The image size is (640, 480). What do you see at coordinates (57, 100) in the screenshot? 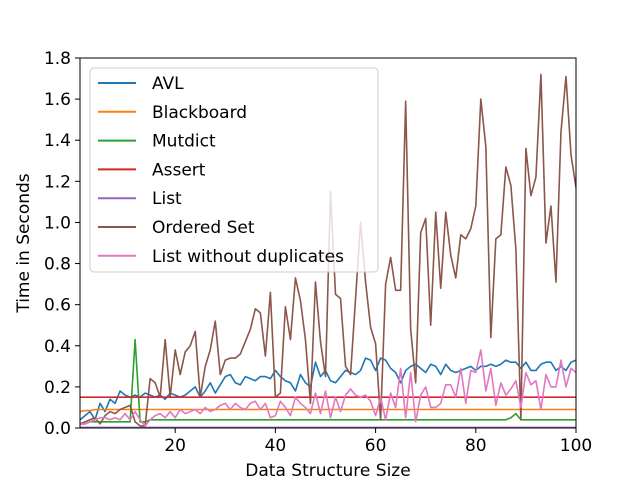
I see `y-tick-label: 1.6` at bounding box center [57, 100].